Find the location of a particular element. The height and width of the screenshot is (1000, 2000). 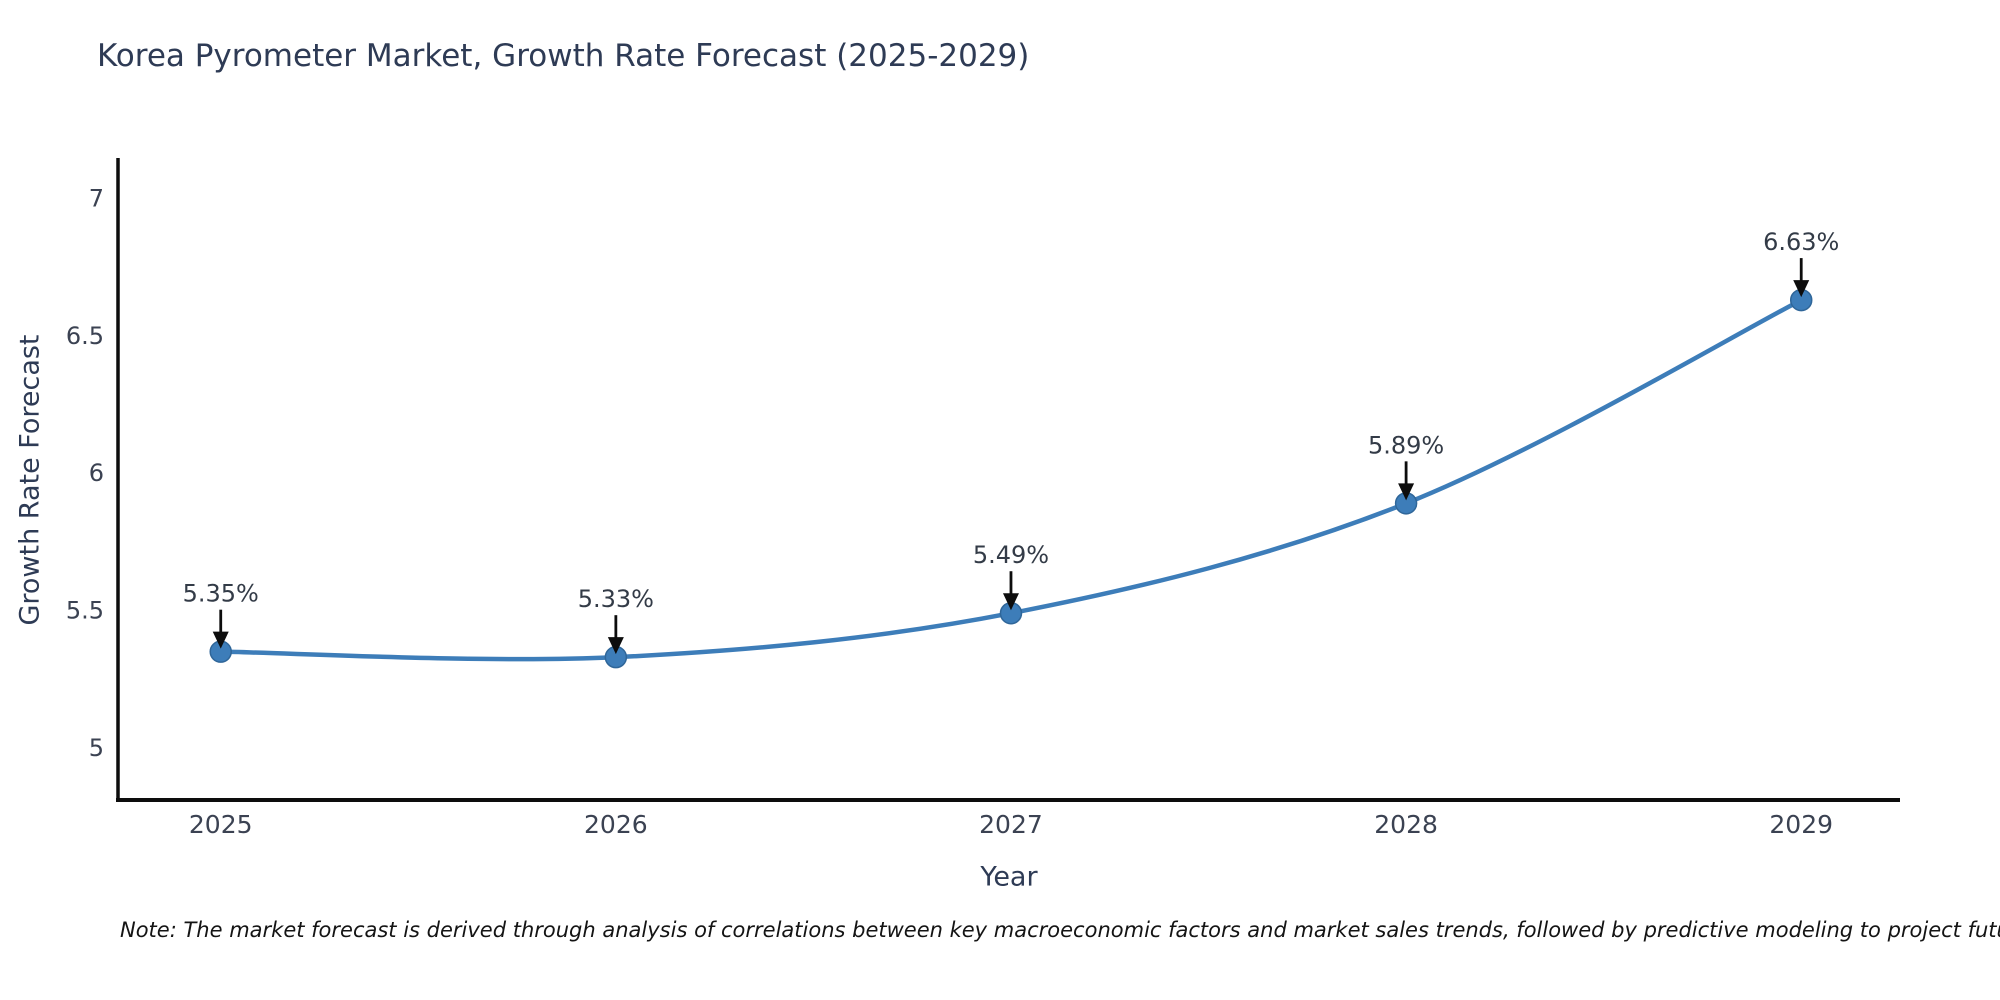

x-tick-label: 2029 is located at coordinates (1801, 824).